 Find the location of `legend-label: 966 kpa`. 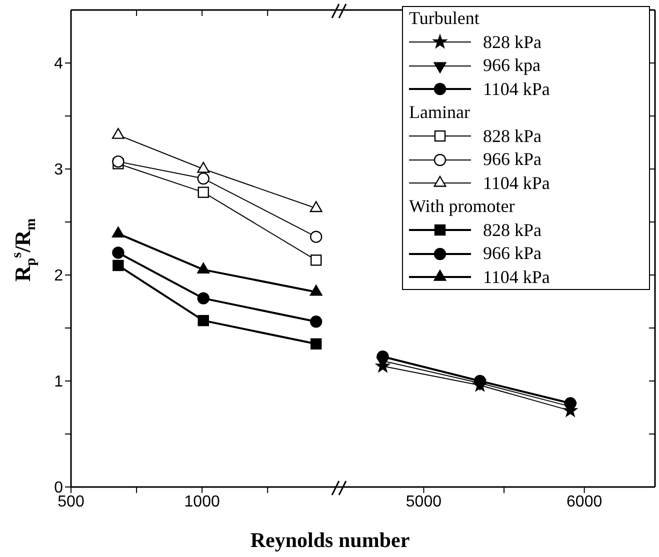

legend-label: 966 kpa is located at coordinates (511, 65).